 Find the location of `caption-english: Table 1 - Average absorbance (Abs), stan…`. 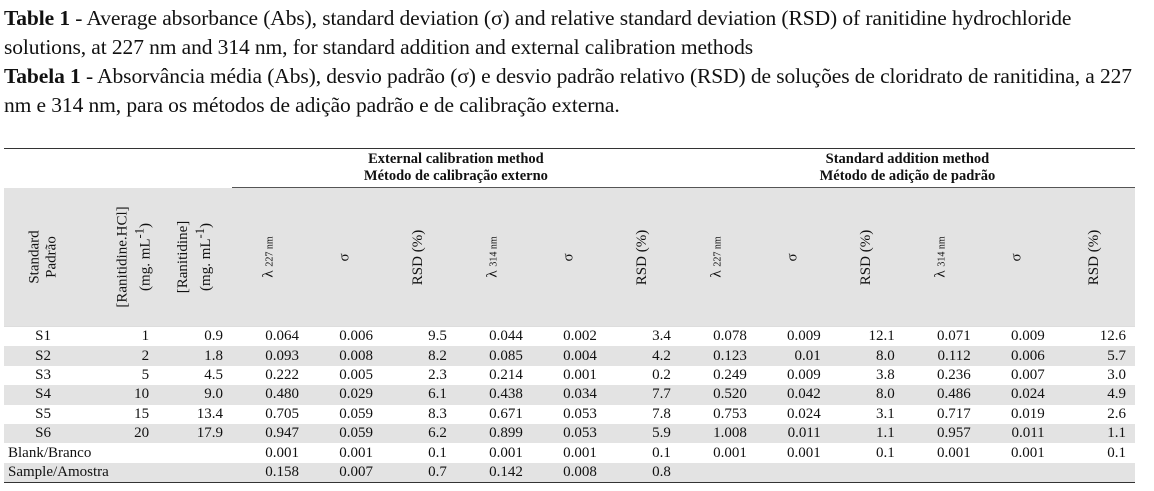

caption-english: Table 1 - Average absorbance (Abs), stan… is located at coordinates (577, 33).